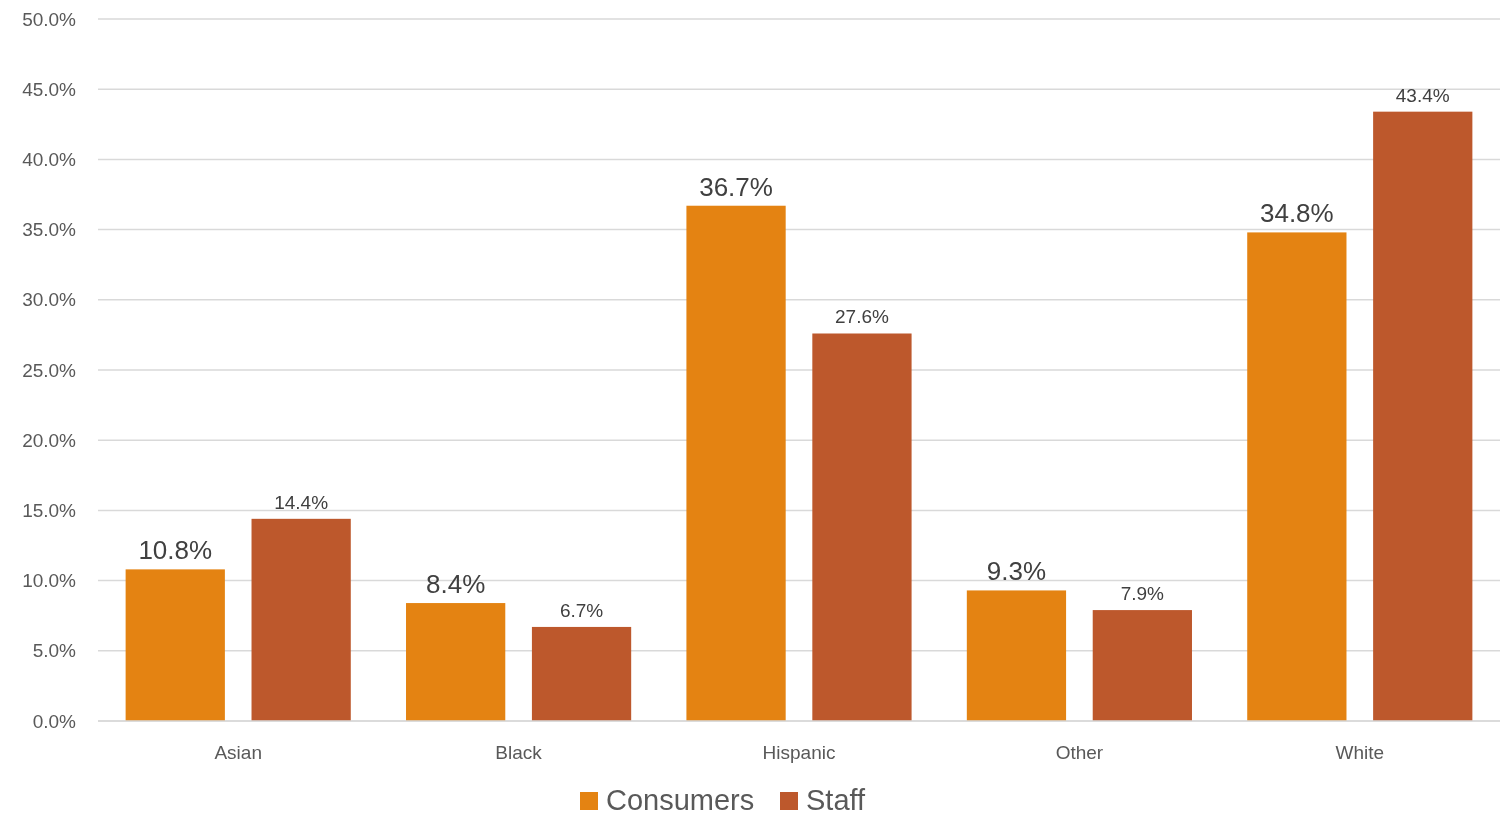 This screenshot has height=825, width=1504. What do you see at coordinates (49, 300) in the screenshot?
I see `y-tick-label: 30.0%` at bounding box center [49, 300].